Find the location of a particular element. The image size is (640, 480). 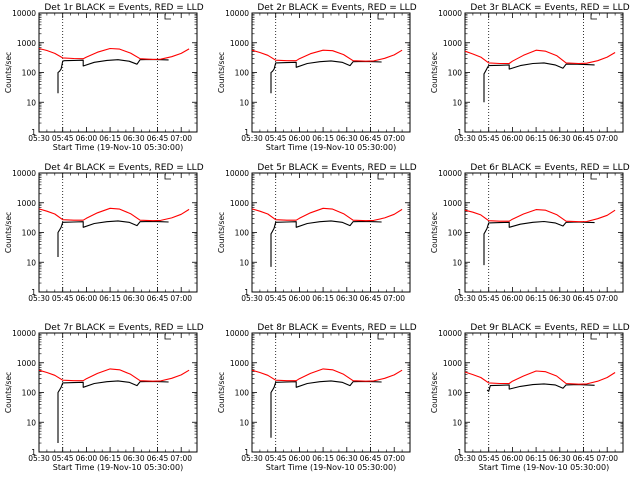

panel-title: Det 2r BLACK = Events, RED = LLD is located at coordinates (336, 8).